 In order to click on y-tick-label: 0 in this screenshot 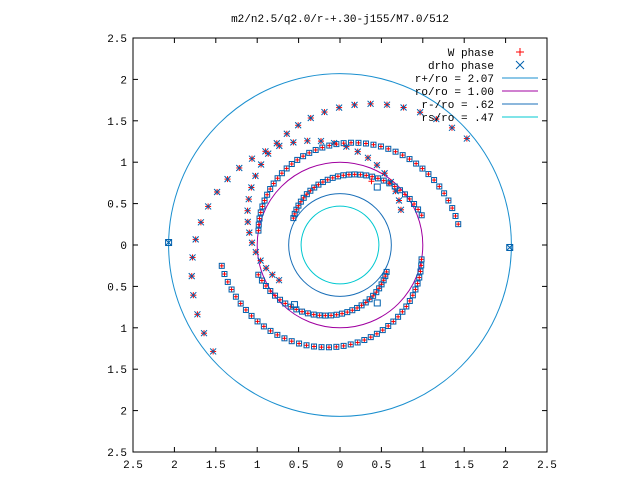, I will do `click(123, 247)`.